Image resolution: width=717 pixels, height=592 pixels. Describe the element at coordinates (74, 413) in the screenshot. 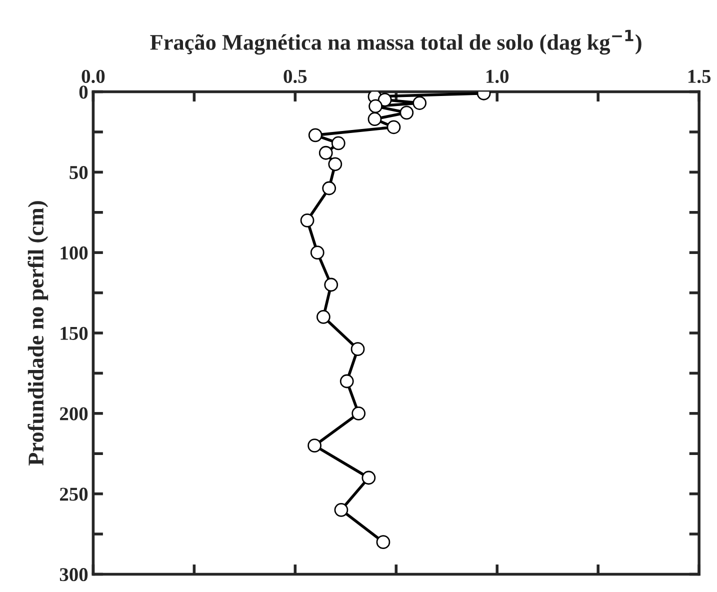

I see `y-tick-label: 200` at that location.